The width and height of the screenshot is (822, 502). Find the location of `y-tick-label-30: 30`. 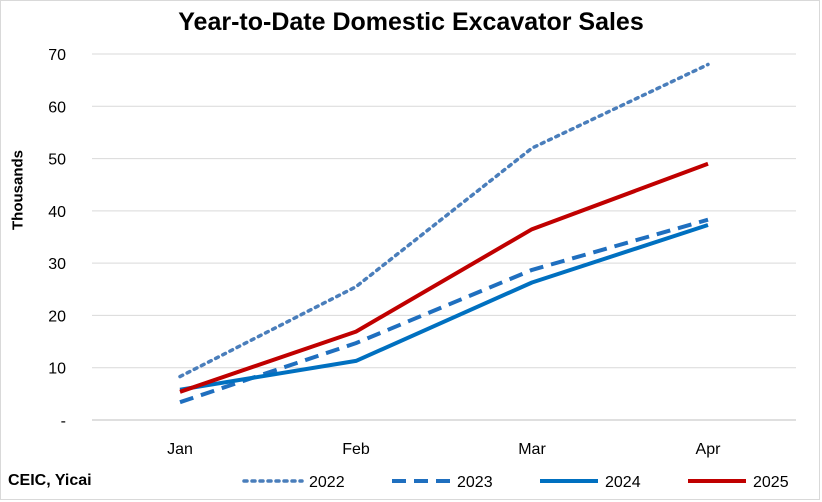

y-tick-label-30: 30 is located at coordinates (57, 264).